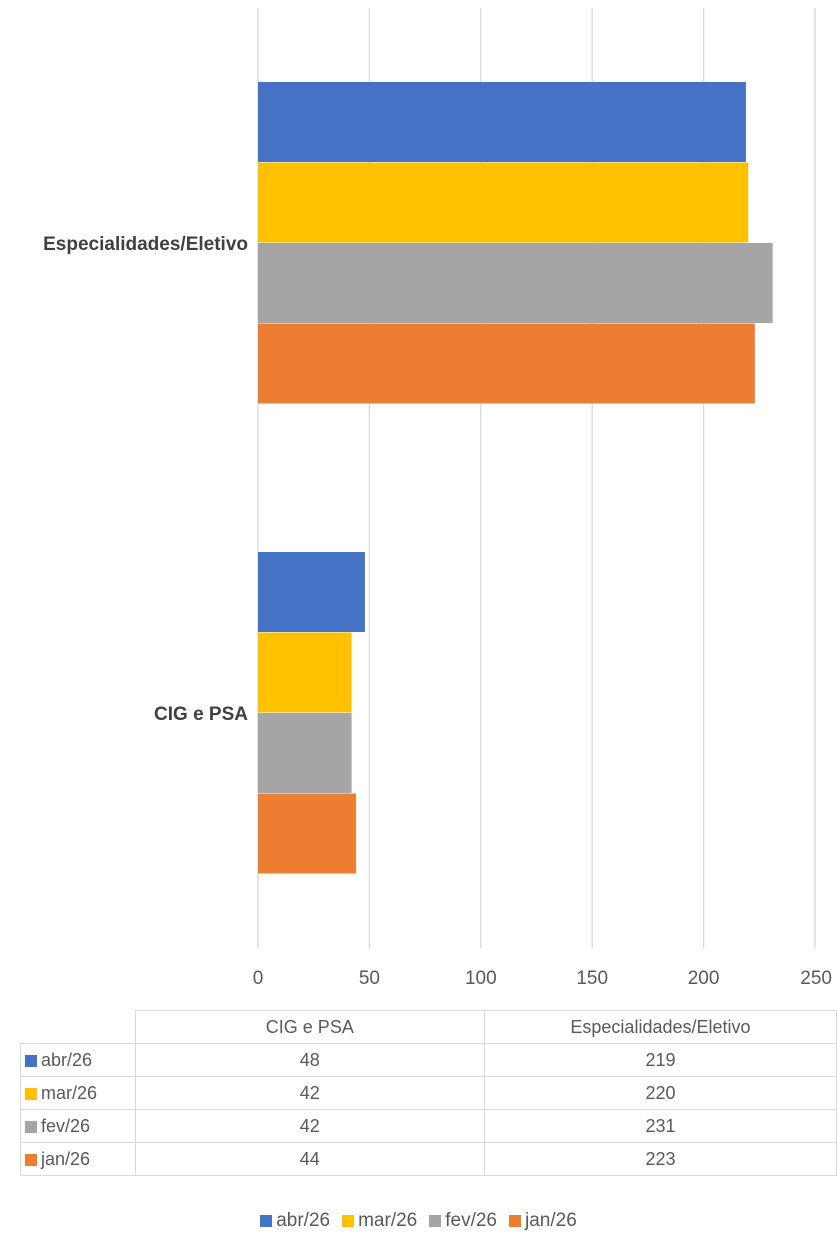  I want to click on series-name: jan/26, so click(66, 1158).